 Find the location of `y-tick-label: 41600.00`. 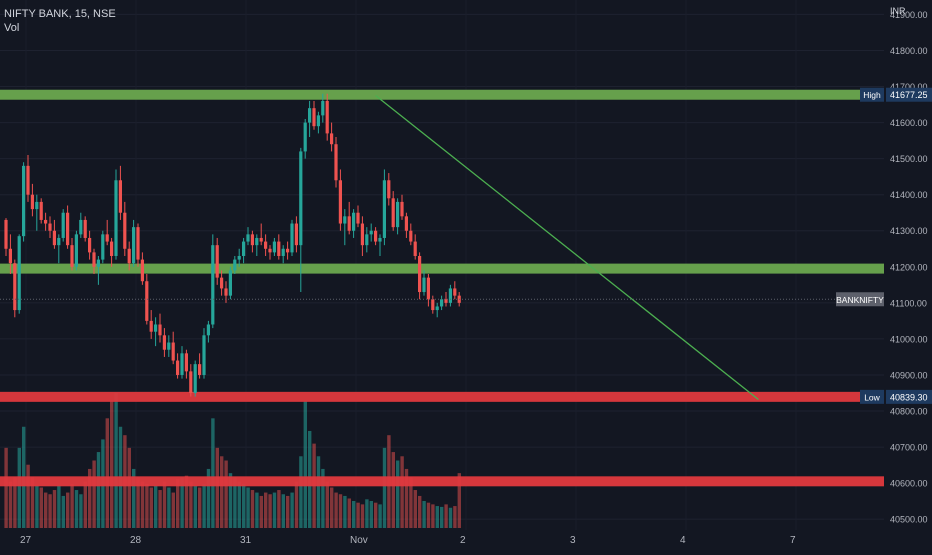

y-tick-label: 41600.00 is located at coordinates (909, 123).